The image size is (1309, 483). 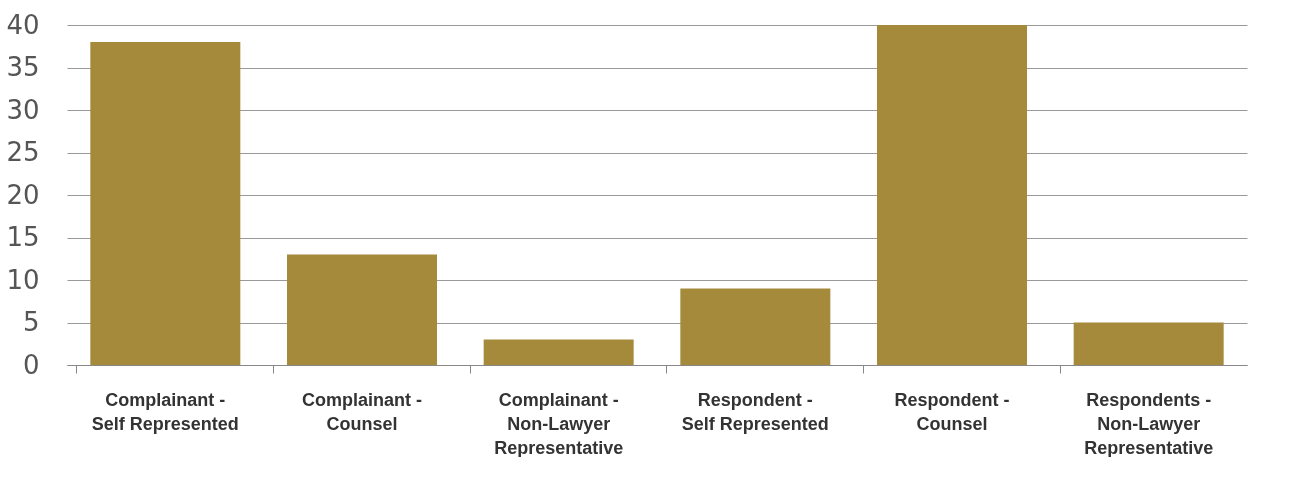 I want to click on y-tick-label: 0, so click(x=31, y=364).